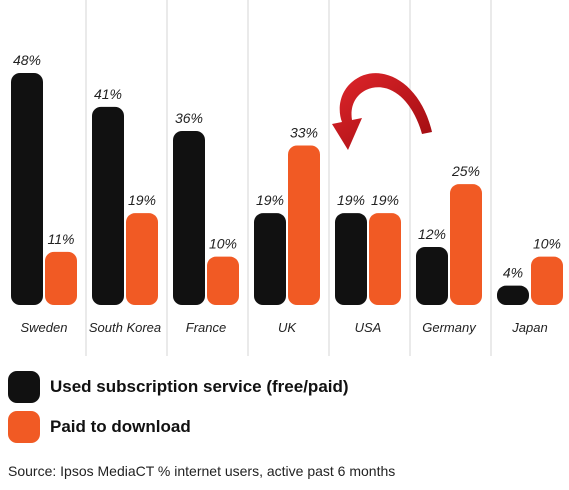  I want to click on value-label: 41%, so click(108, 94).